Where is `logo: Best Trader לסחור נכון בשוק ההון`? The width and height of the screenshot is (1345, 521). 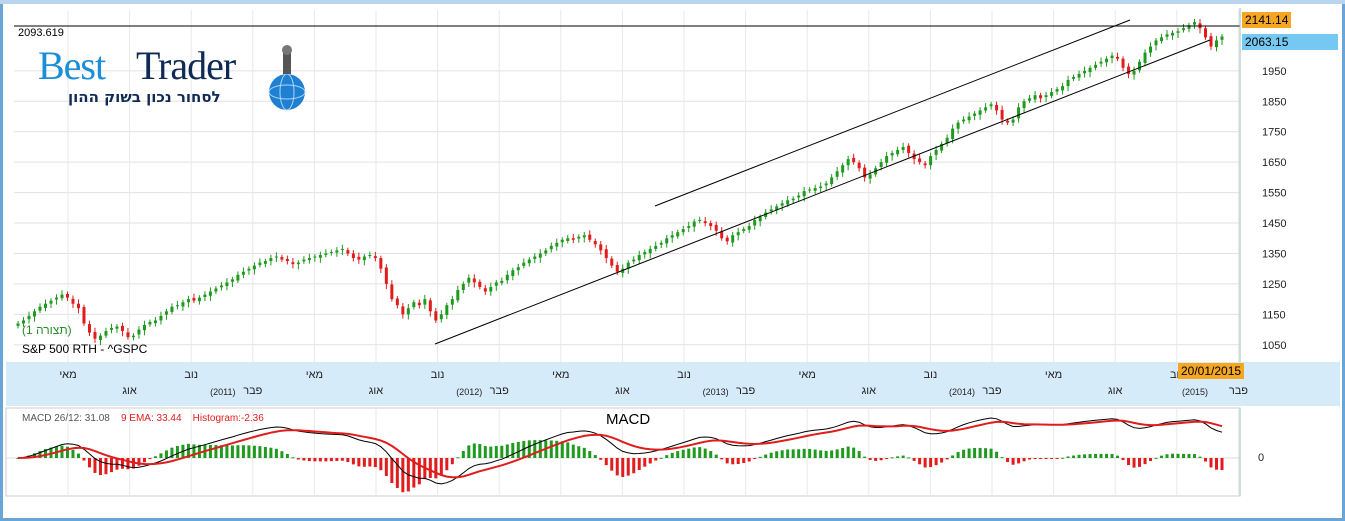
logo: Best Trader לסחור נכון בשוק ההון is located at coordinates (178, 80).